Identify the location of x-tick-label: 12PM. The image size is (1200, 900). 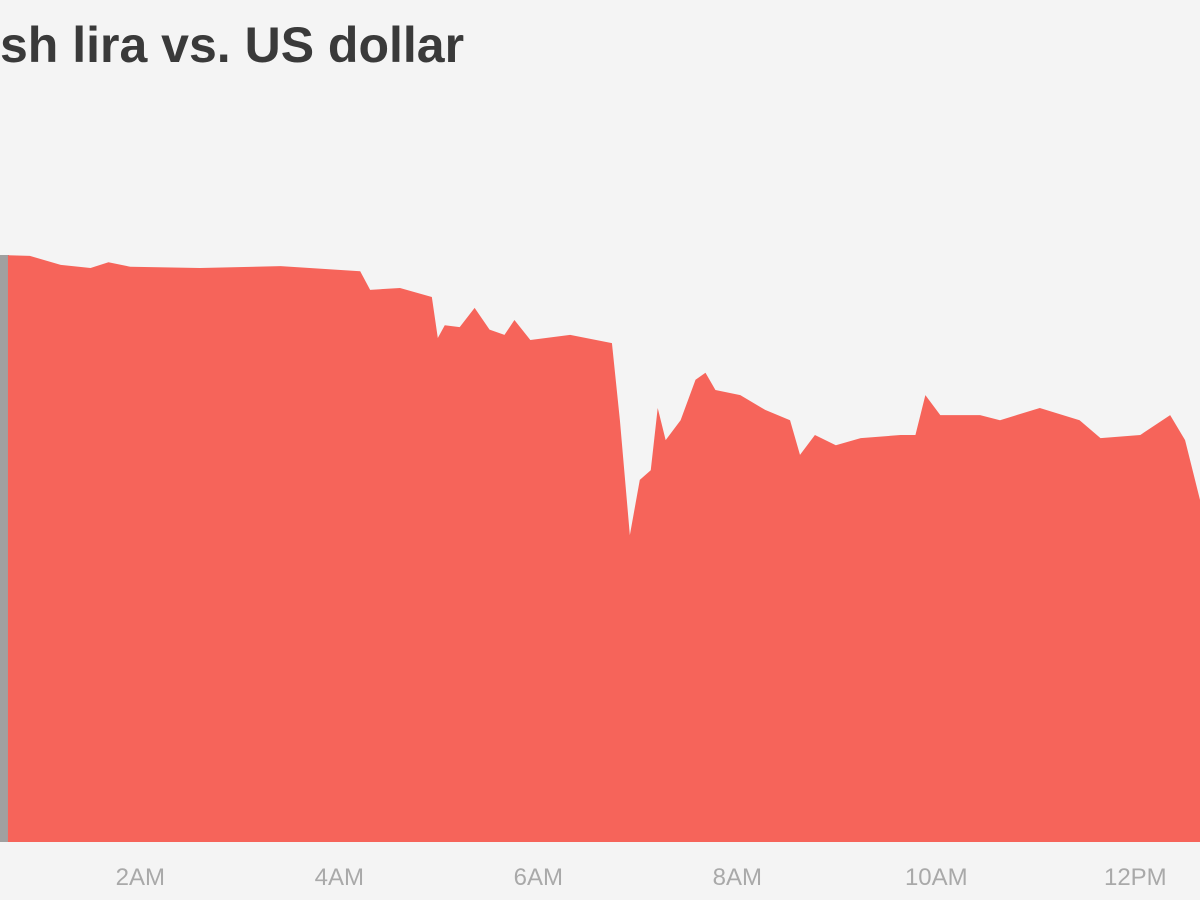
(1135, 877).